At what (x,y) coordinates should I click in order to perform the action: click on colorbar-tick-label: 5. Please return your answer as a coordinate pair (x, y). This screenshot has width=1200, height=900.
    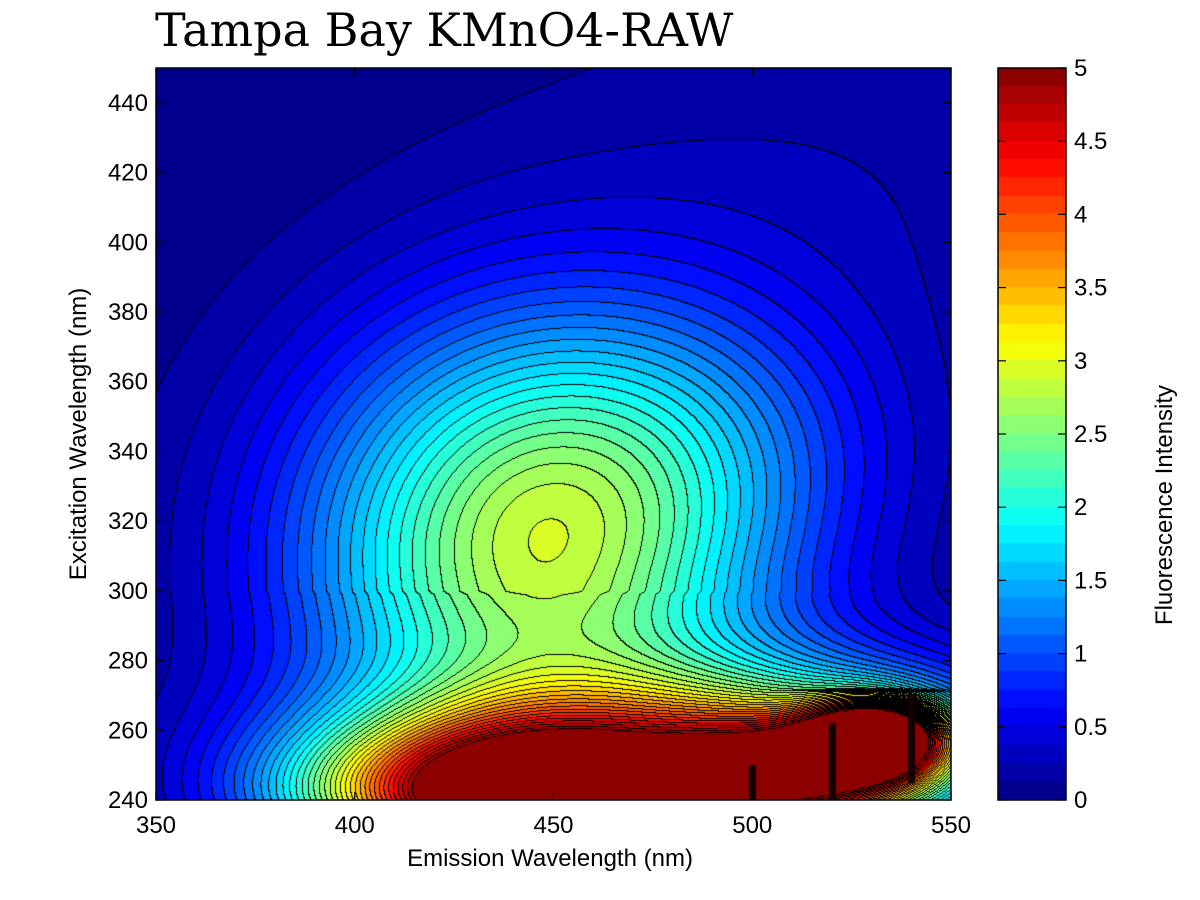
    Looking at the image, I should click on (1080, 68).